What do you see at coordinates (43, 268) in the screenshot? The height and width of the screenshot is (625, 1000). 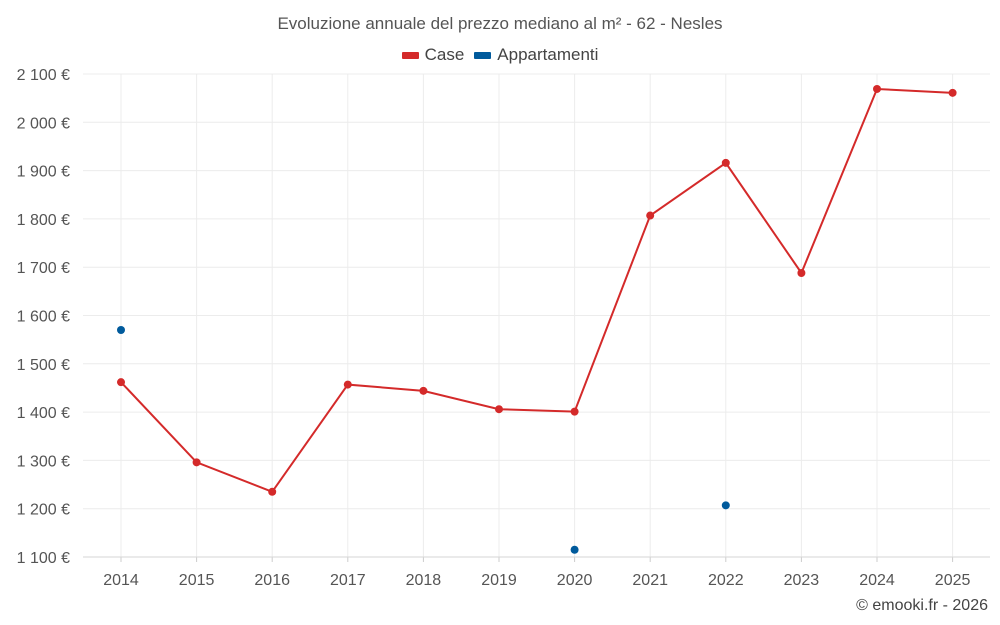 I see `y-tick-label: 1 700 €` at bounding box center [43, 268].